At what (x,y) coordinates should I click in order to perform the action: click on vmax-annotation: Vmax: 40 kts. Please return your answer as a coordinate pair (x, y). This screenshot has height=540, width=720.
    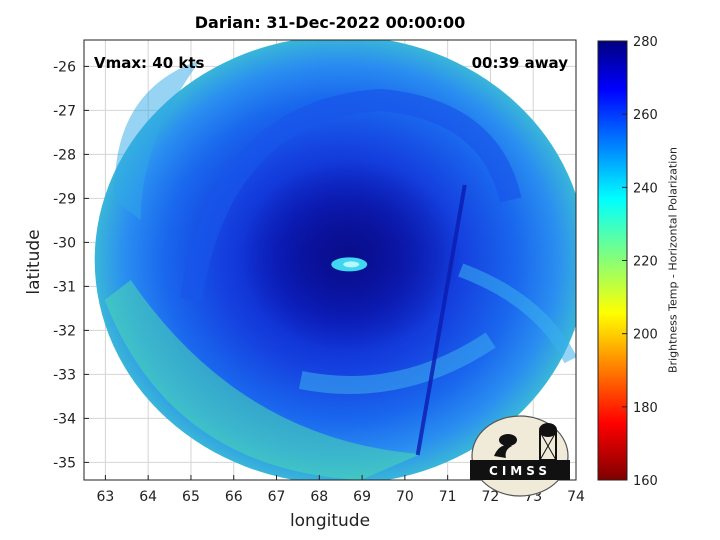
    Looking at the image, I should click on (149, 63).